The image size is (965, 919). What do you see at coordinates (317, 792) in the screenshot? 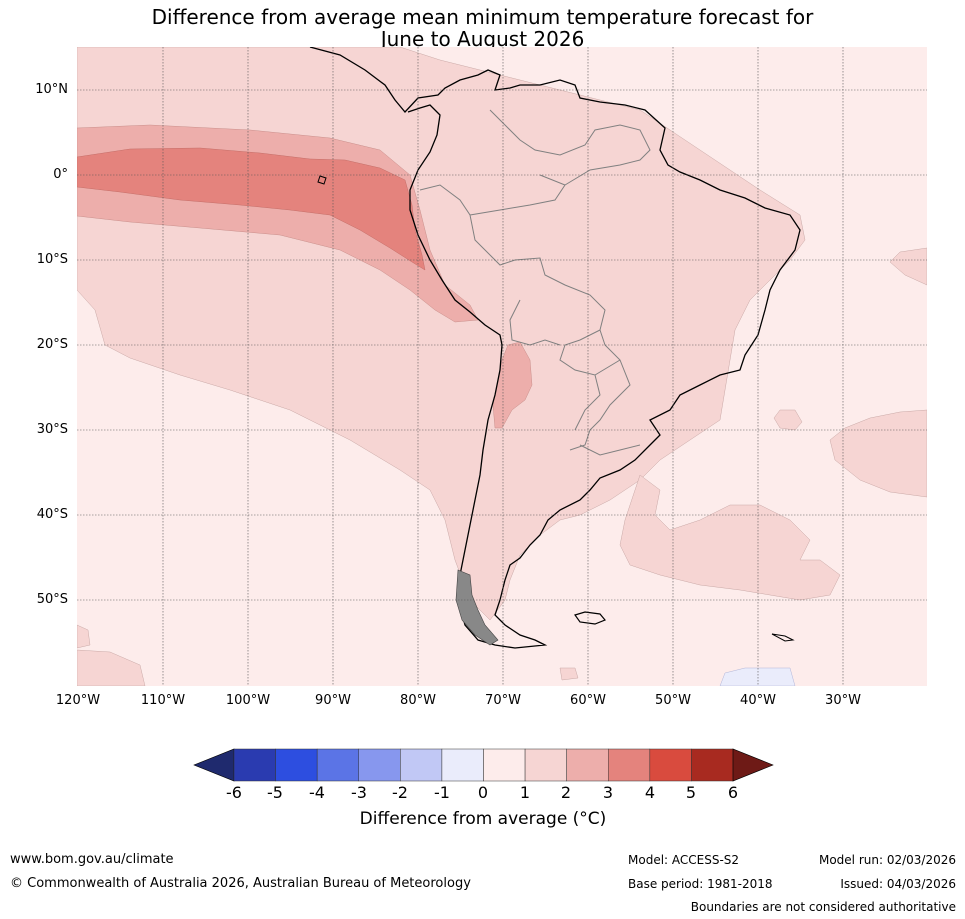
I see `colorbar-tick-neg4: -4` at bounding box center [317, 792].